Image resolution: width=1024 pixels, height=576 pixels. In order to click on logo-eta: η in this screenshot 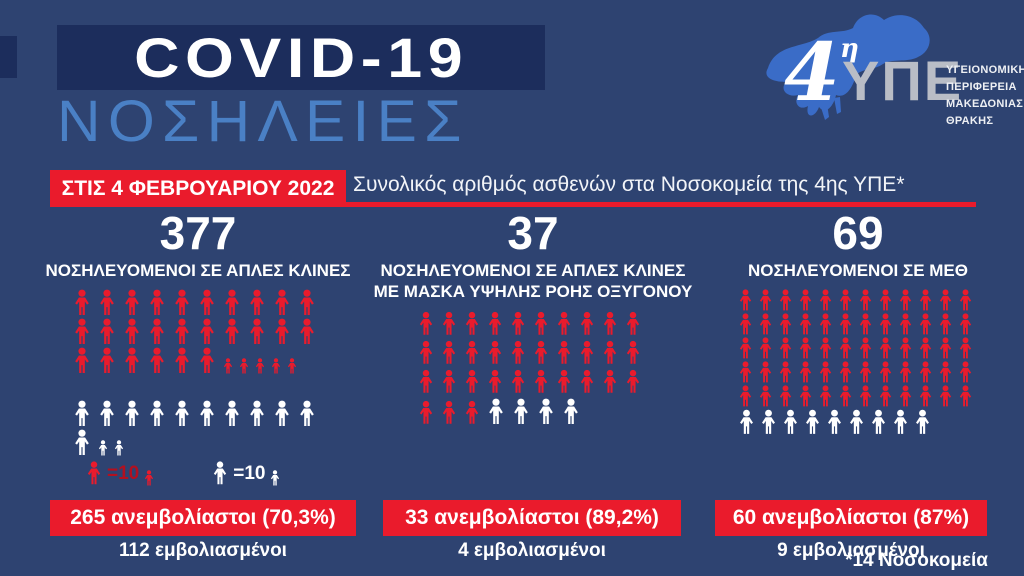, I will do `click(849, 49)`.